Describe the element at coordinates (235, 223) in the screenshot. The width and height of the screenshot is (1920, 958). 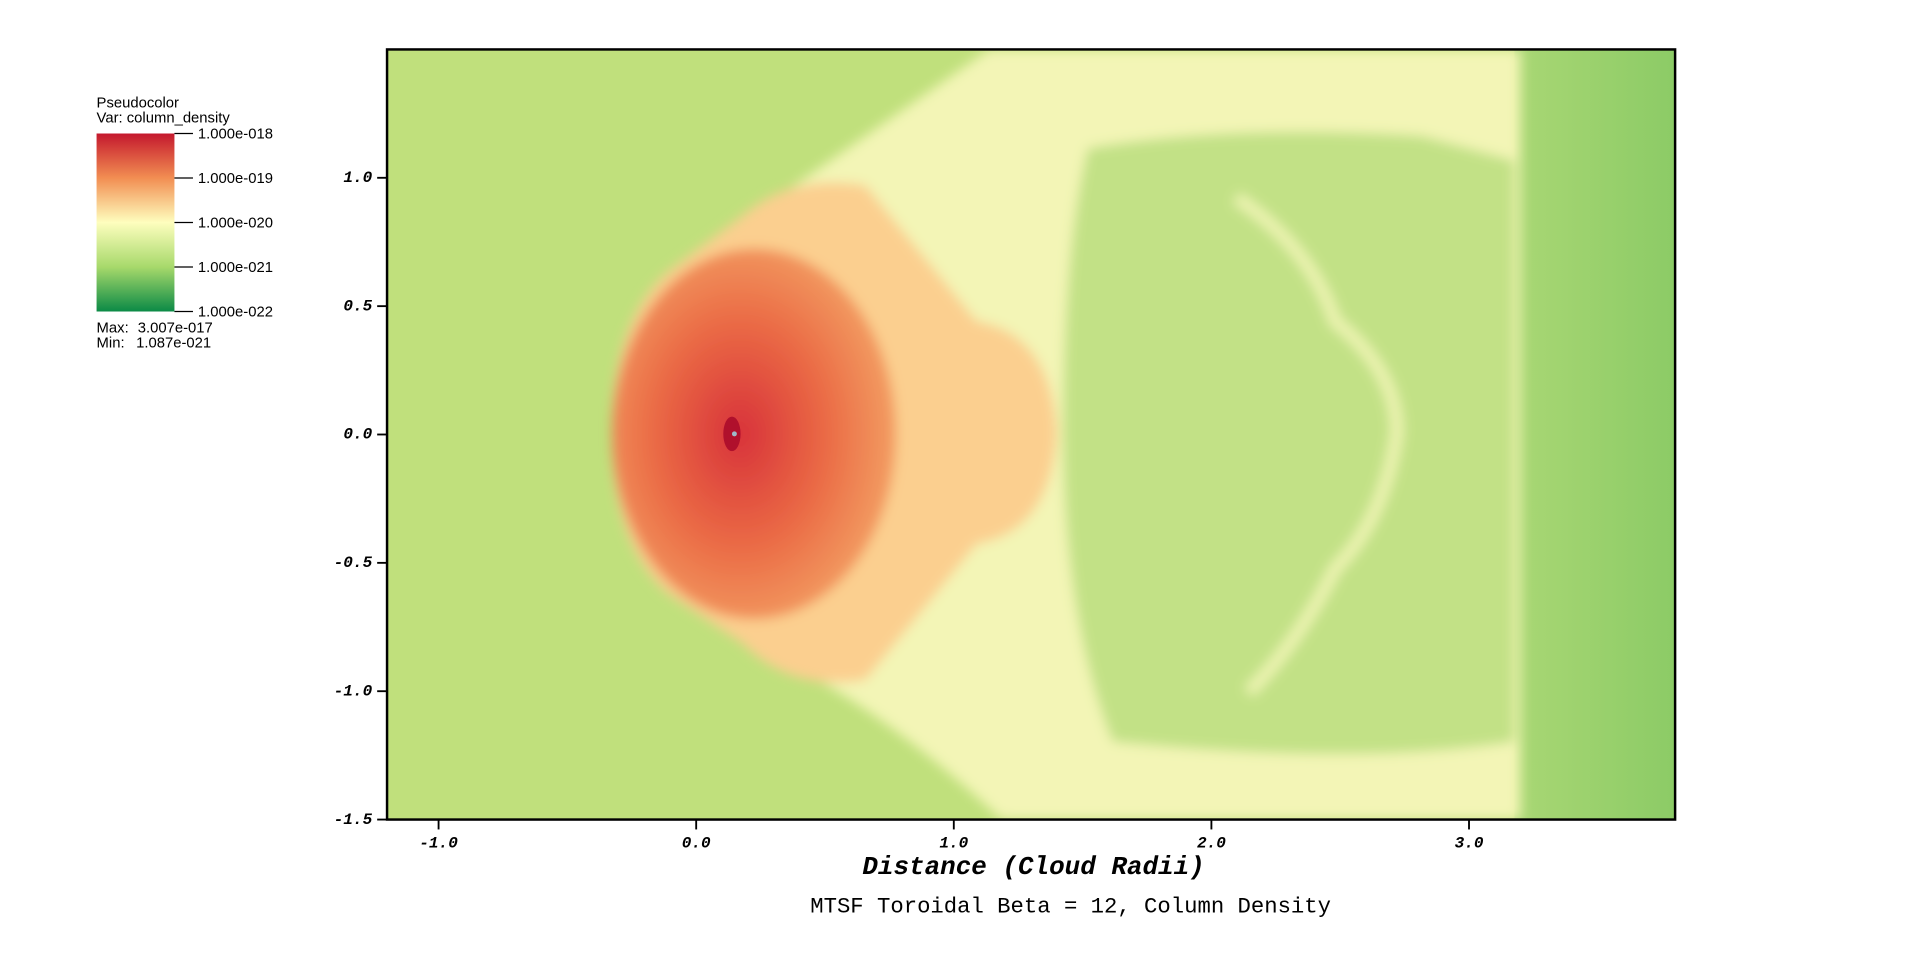
I see `colorbar-tick-label: 1.000e-020` at that location.